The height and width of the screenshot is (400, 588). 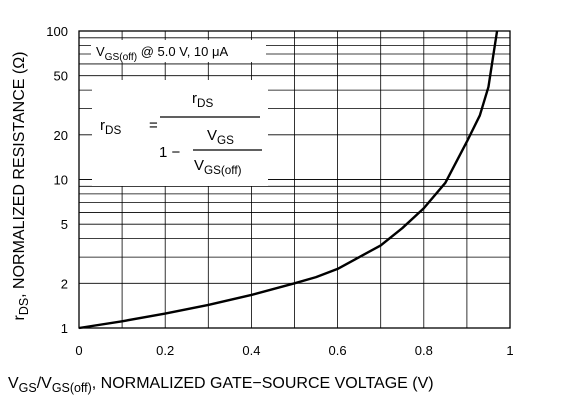 I want to click on y-tick-labels: 1 2 5 10 20 50 100, so click(x=57, y=180).